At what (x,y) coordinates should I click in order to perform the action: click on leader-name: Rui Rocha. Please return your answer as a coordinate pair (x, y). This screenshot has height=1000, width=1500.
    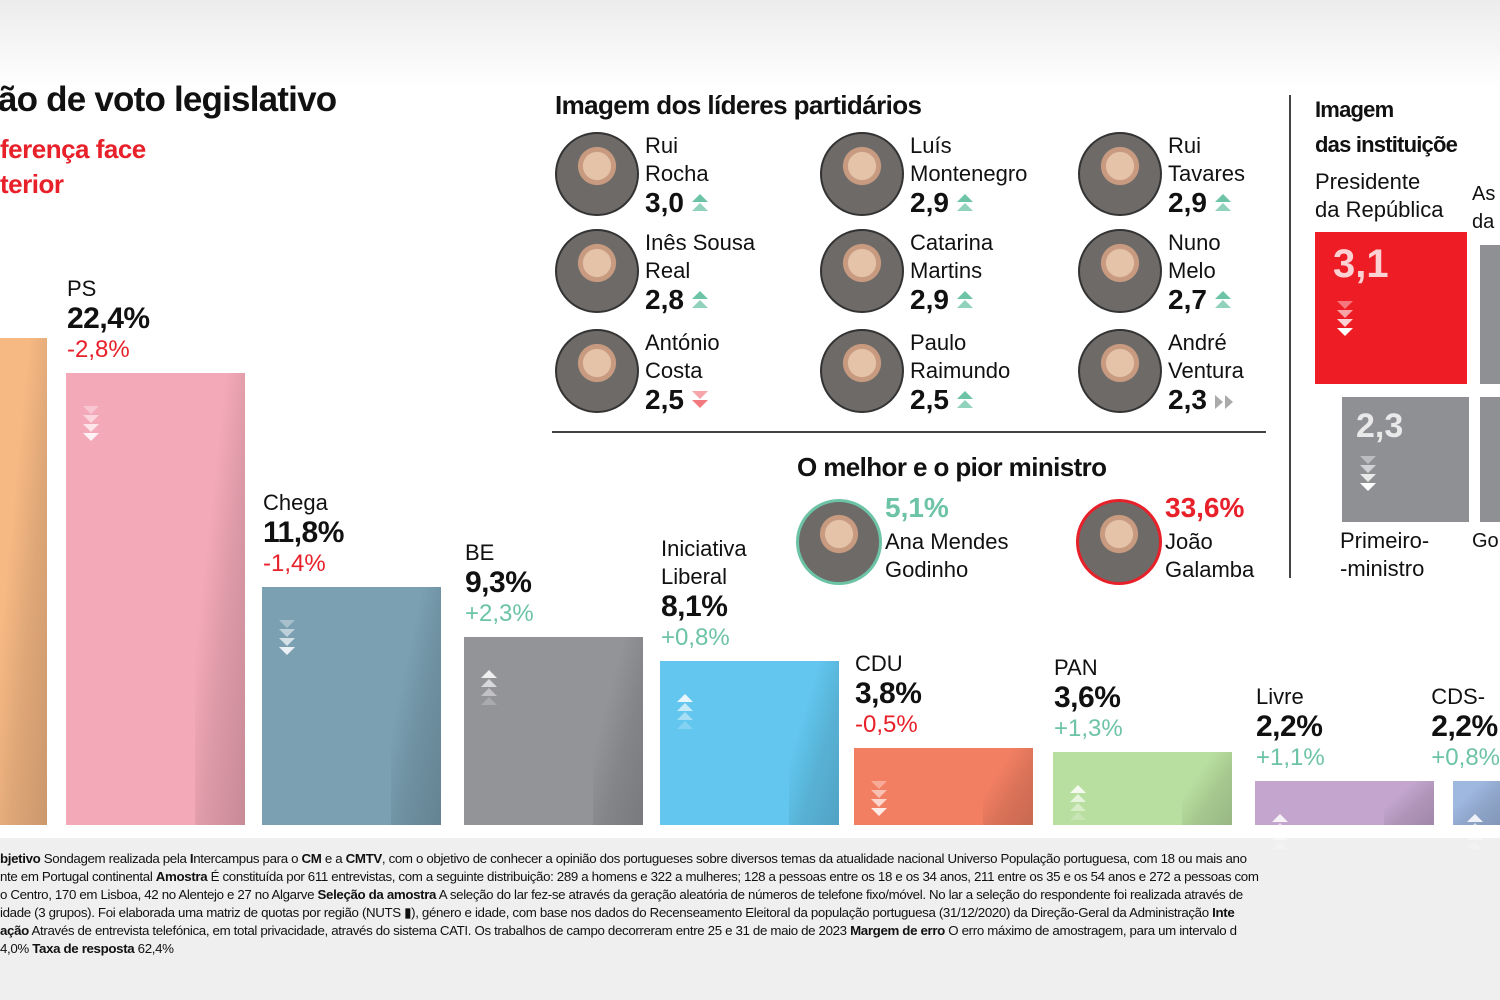
    Looking at the image, I should click on (677, 160).